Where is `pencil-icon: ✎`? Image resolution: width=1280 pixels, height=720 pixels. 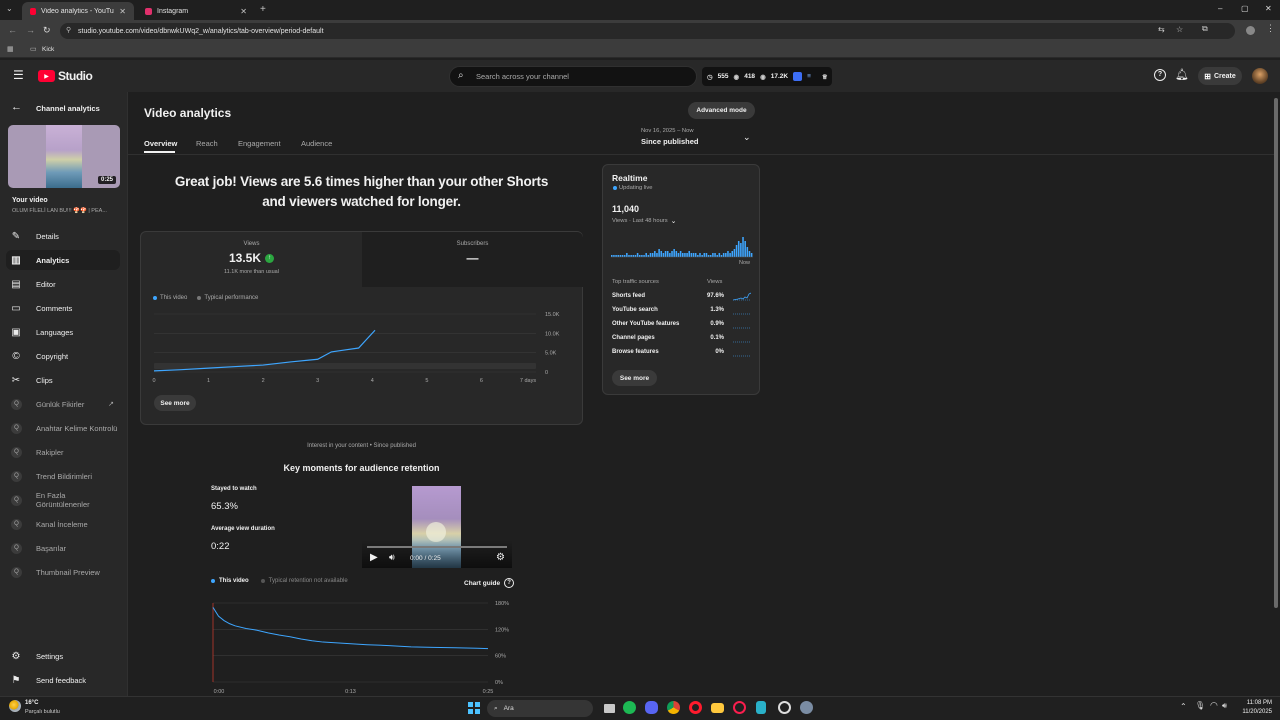 pencil-icon: ✎ is located at coordinates (16, 236).